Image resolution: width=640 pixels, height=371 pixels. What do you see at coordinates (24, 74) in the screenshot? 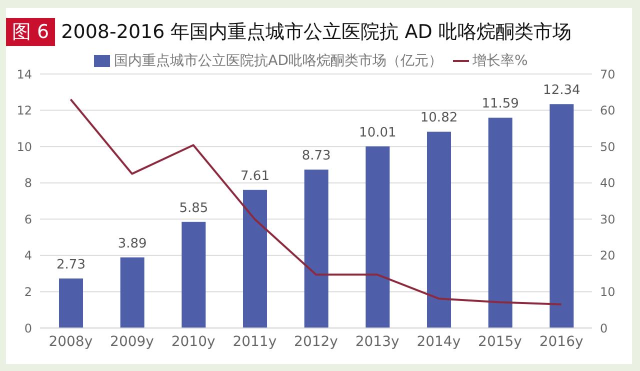
I see `y-tick-label: 14` at bounding box center [24, 74].